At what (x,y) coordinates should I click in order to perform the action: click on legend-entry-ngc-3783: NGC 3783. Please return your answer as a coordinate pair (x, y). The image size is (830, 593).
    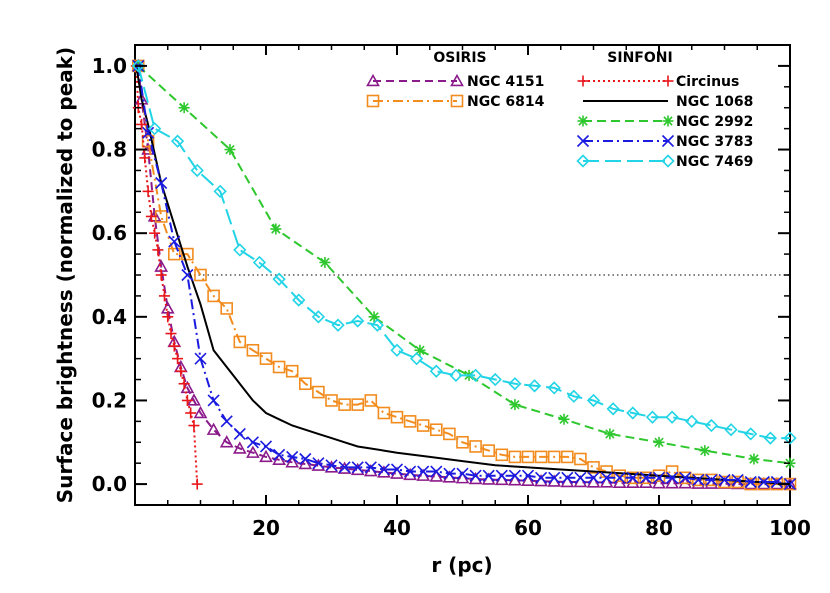
    Looking at the image, I should click on (664, 142).